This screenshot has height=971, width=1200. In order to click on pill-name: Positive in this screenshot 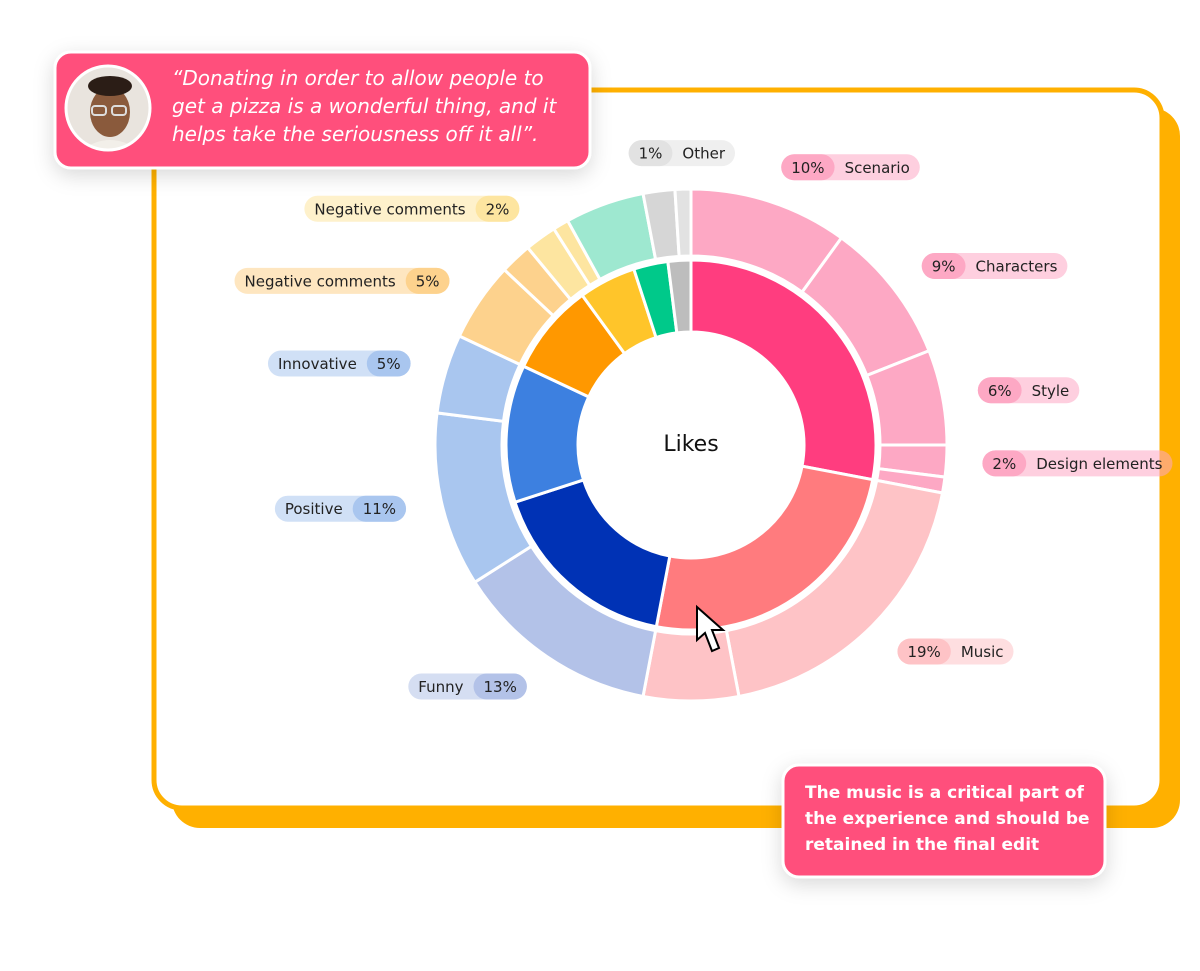, I will do `click(314, 509)`.